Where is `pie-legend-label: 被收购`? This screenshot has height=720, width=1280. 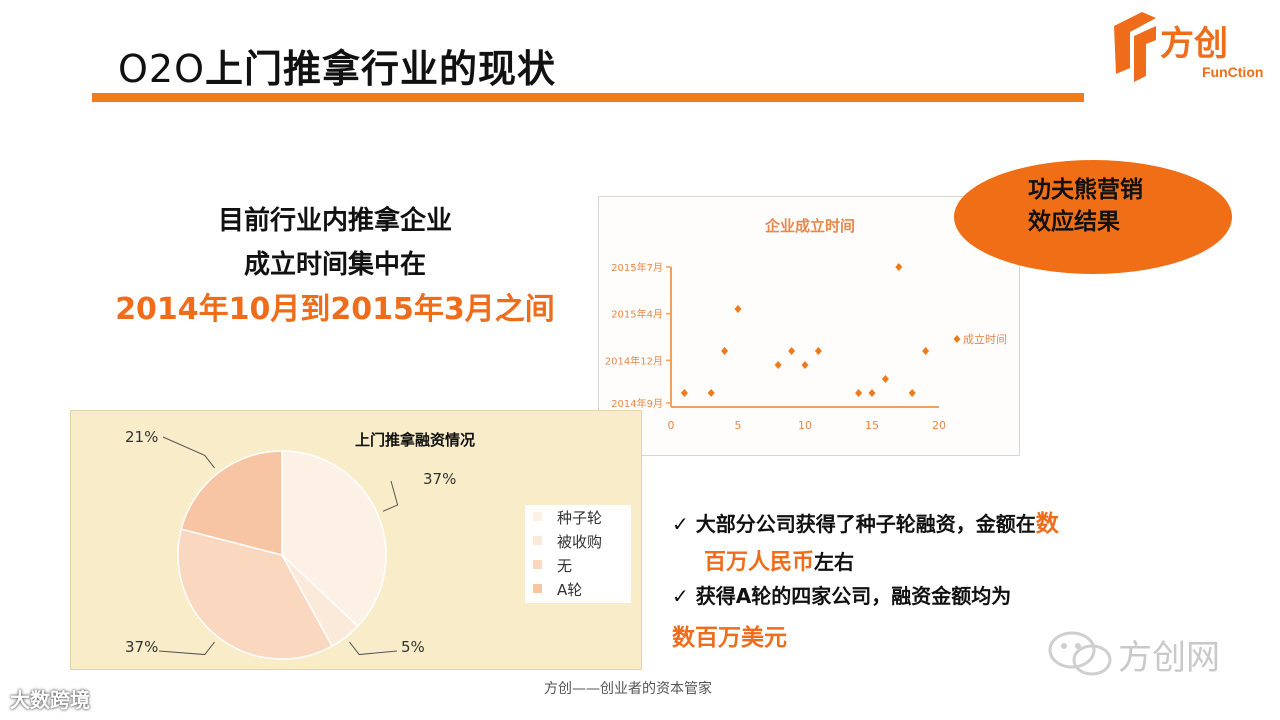
pie-legend-label: 被收购 is located at coordinates (579, 542).